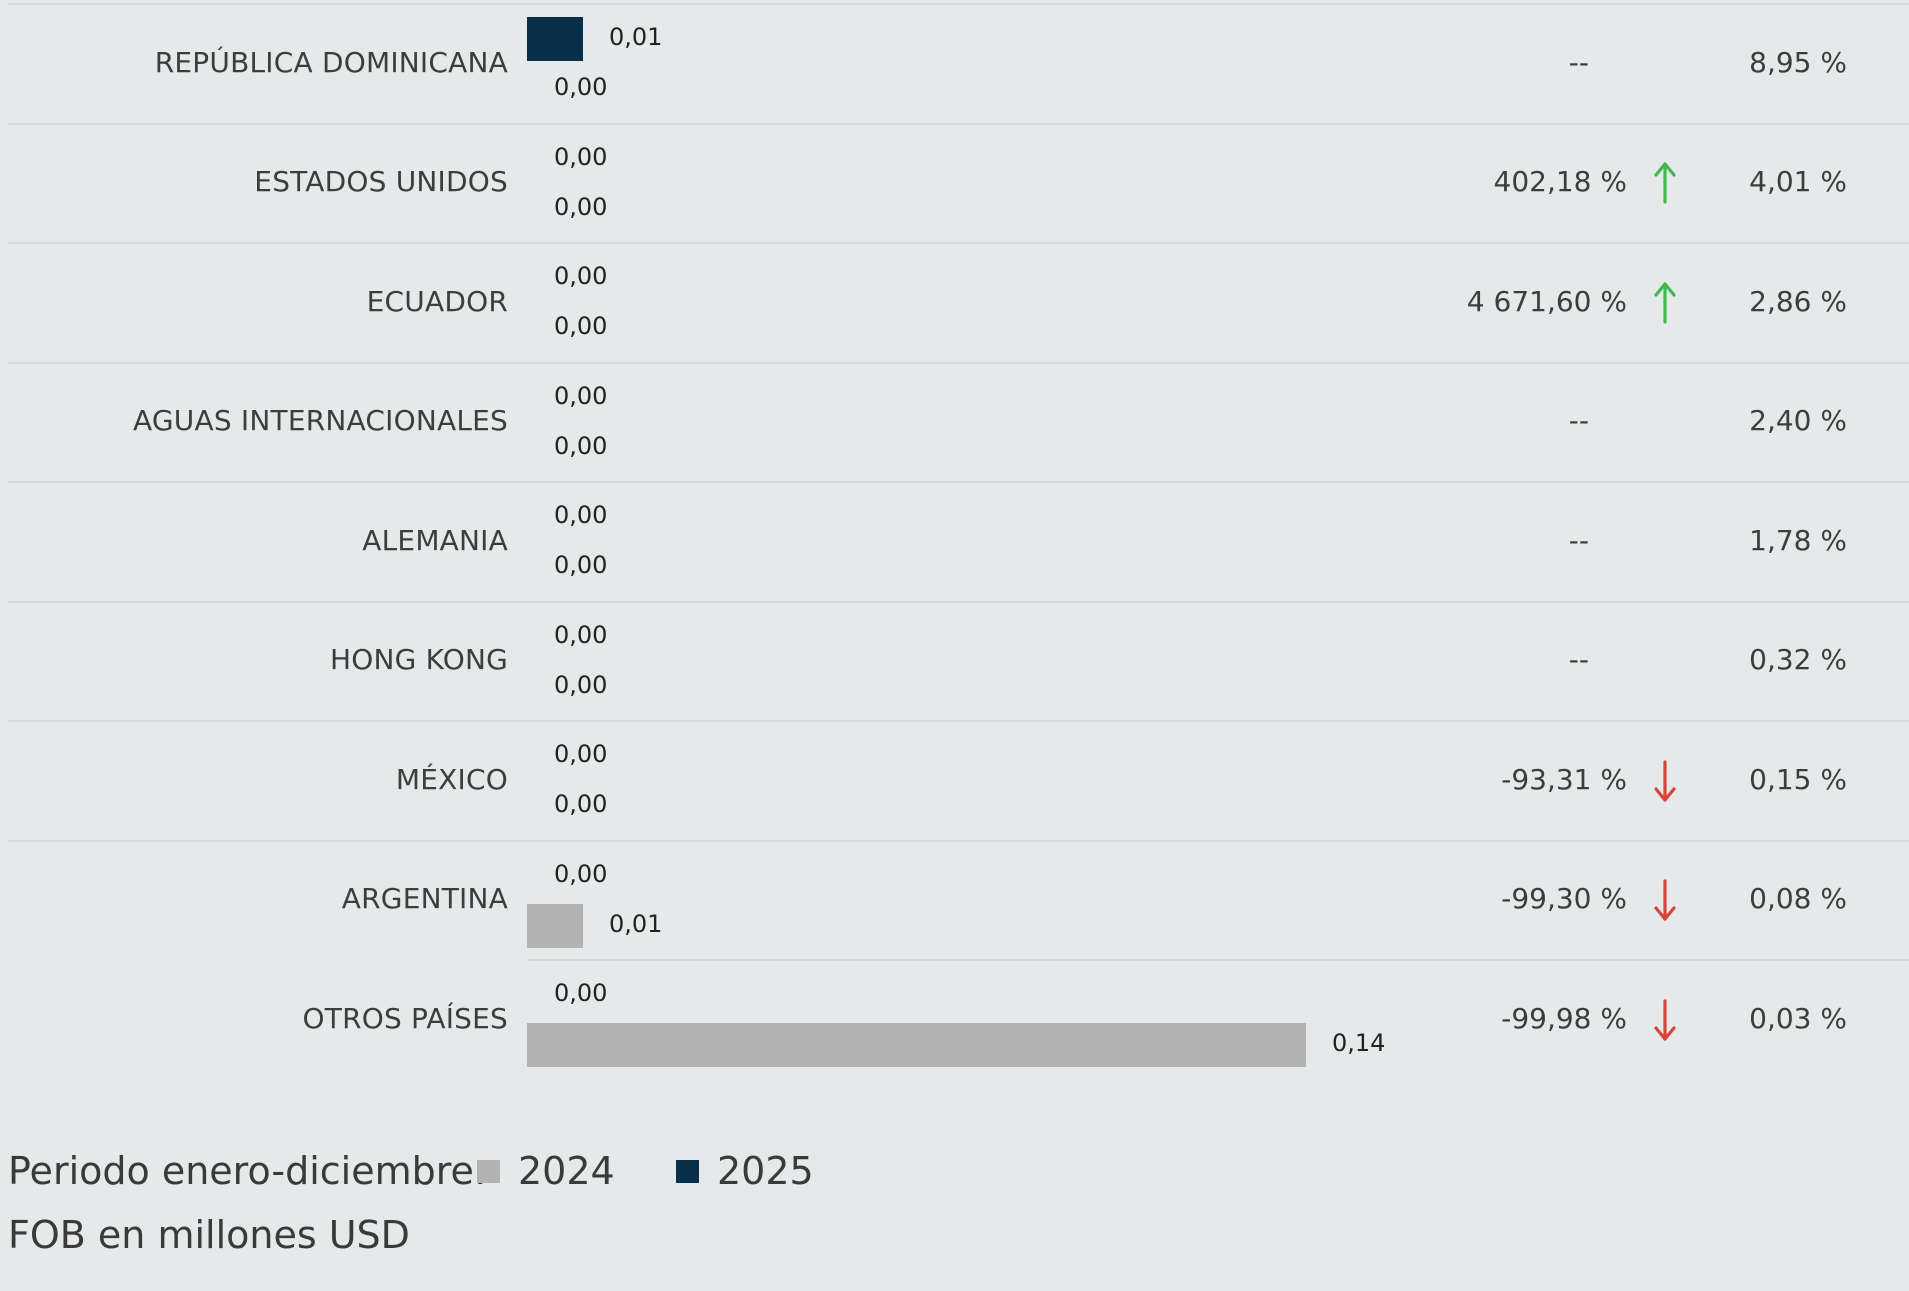 The height and width of the screenshot is (1291, 1909). I want to click on share-value: 0,15 %, so click(1798, 779).